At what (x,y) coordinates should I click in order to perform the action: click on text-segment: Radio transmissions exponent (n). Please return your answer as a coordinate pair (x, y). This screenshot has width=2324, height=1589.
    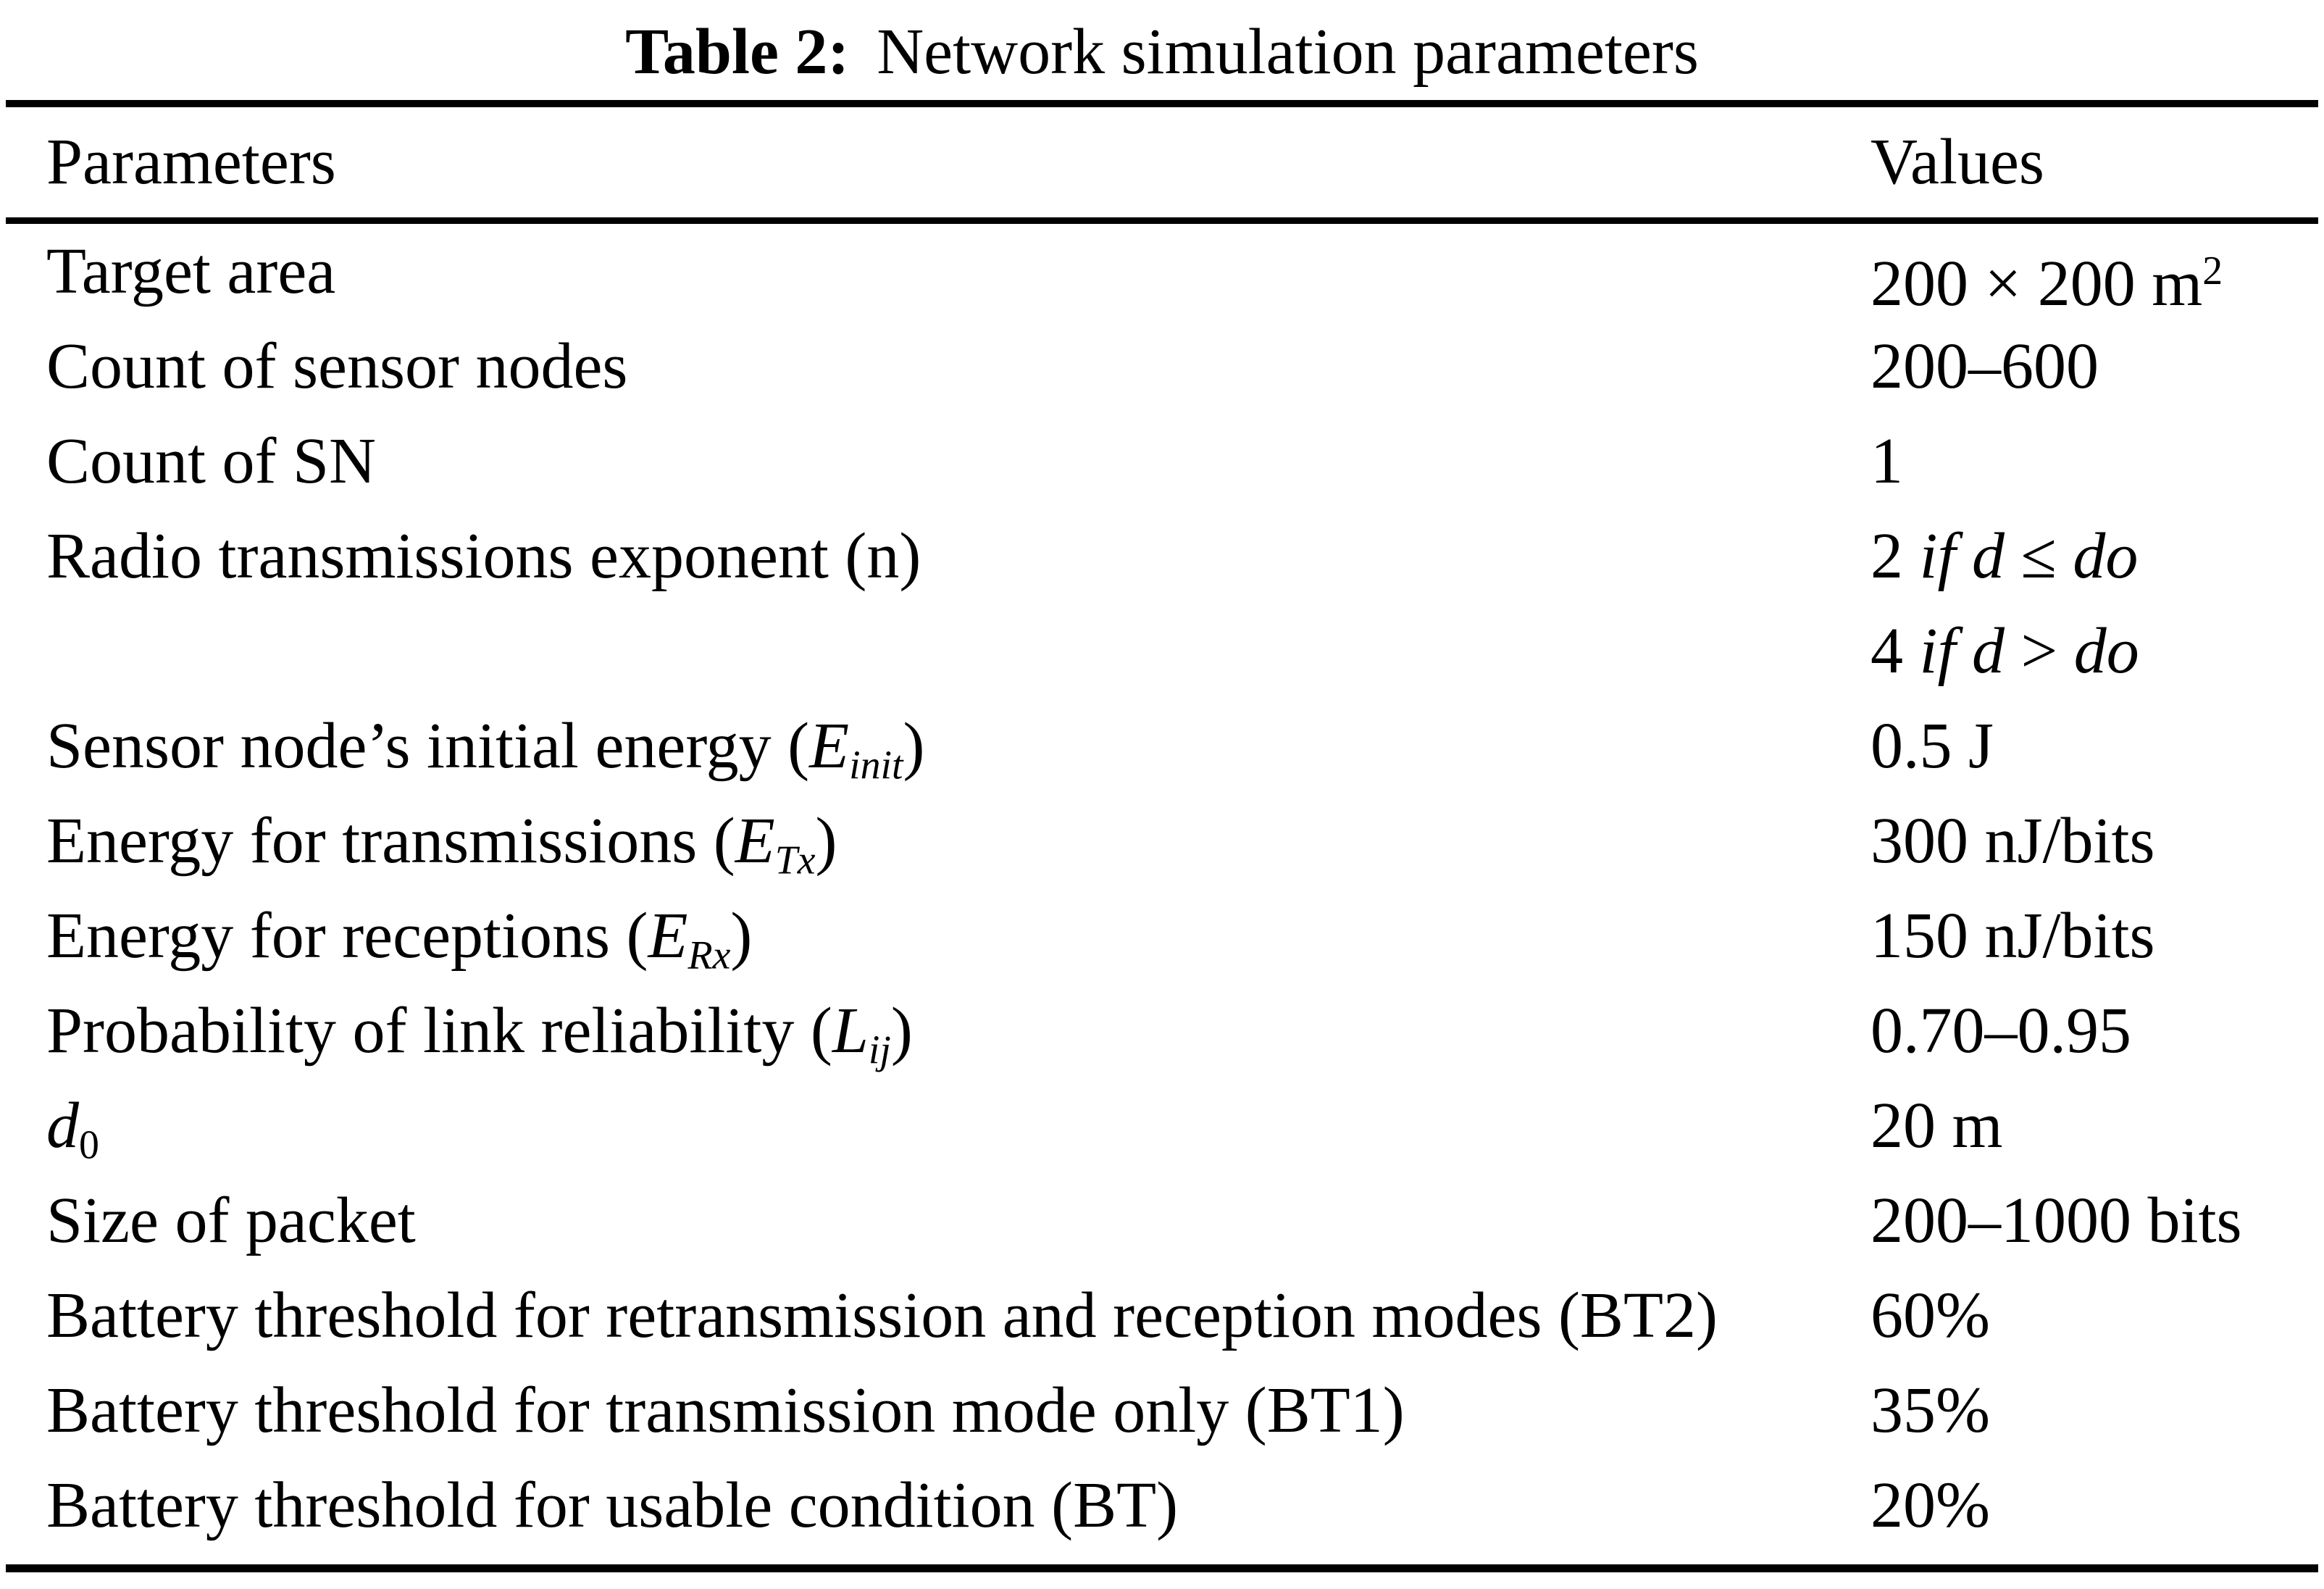
    Looking at the image, I should click on (484, 556).